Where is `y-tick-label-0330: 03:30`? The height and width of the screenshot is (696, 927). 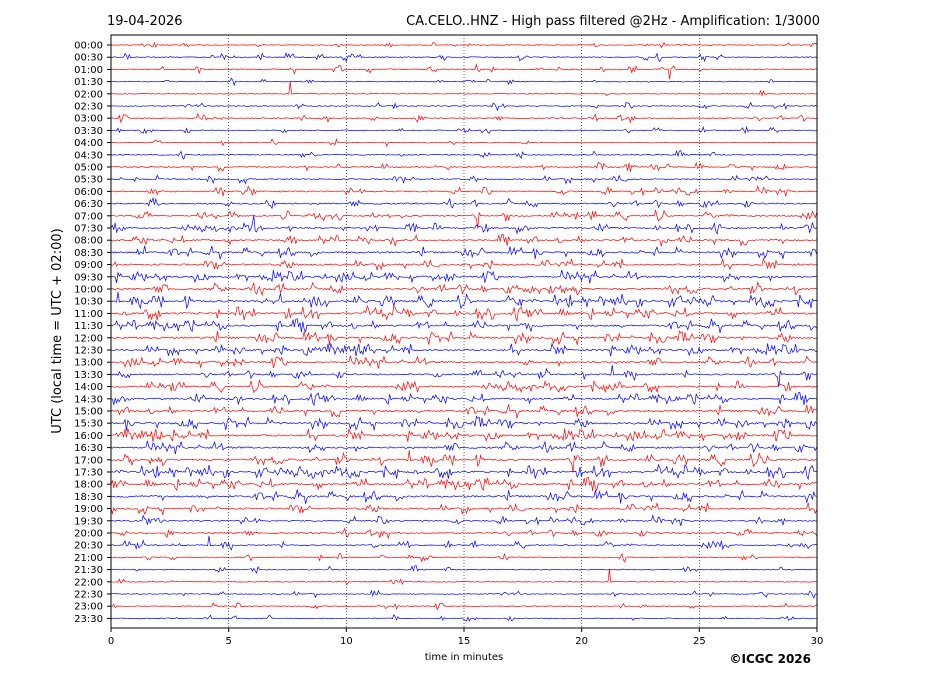 y-tick-label-0330: 03:30 is located at coordinates (88, 131).